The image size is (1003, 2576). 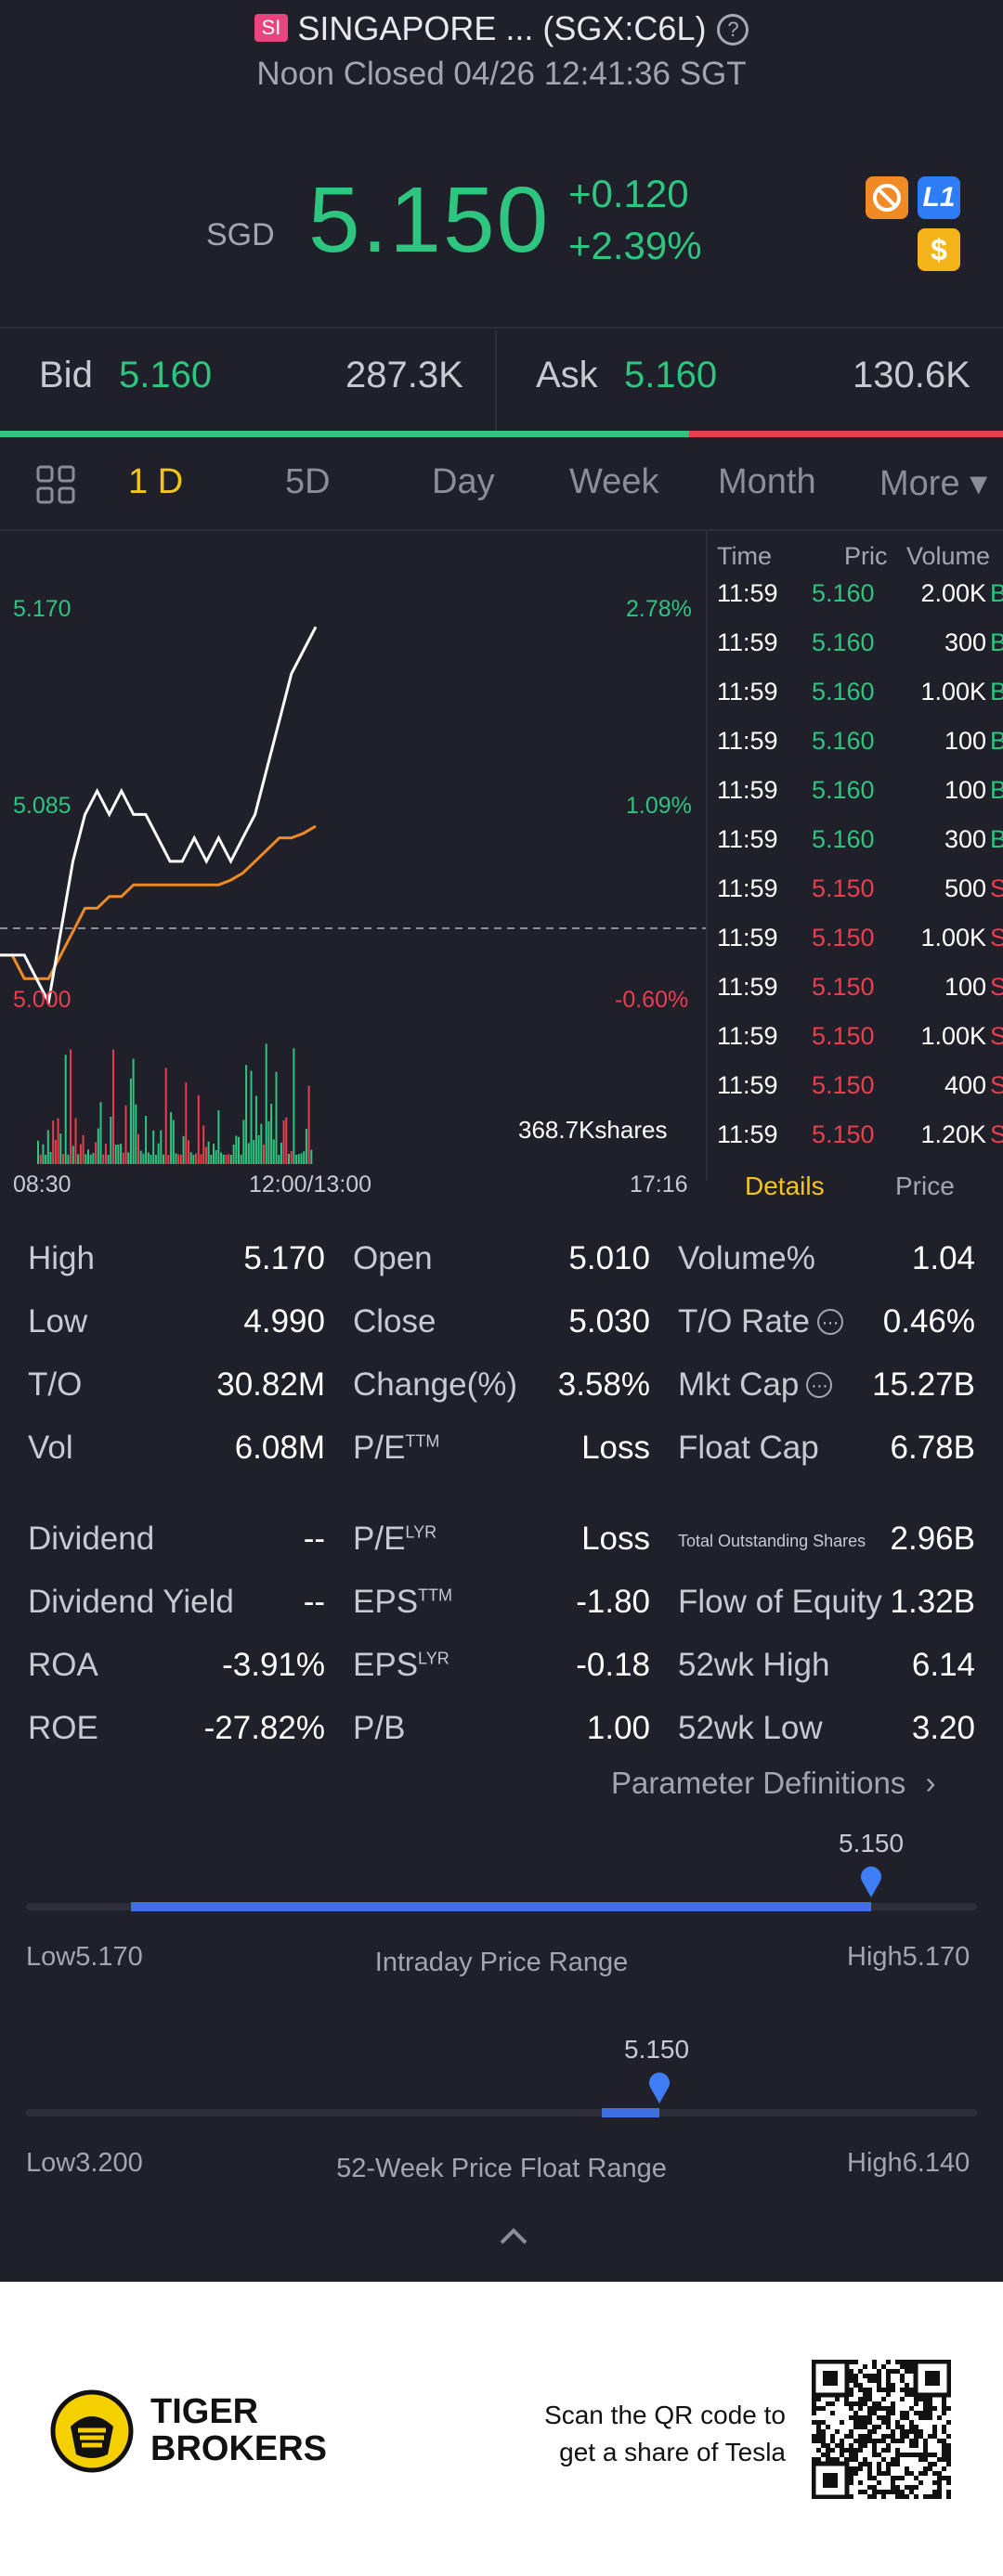 I want to click on stat-label: P/B, so click(x=380, y=1728).